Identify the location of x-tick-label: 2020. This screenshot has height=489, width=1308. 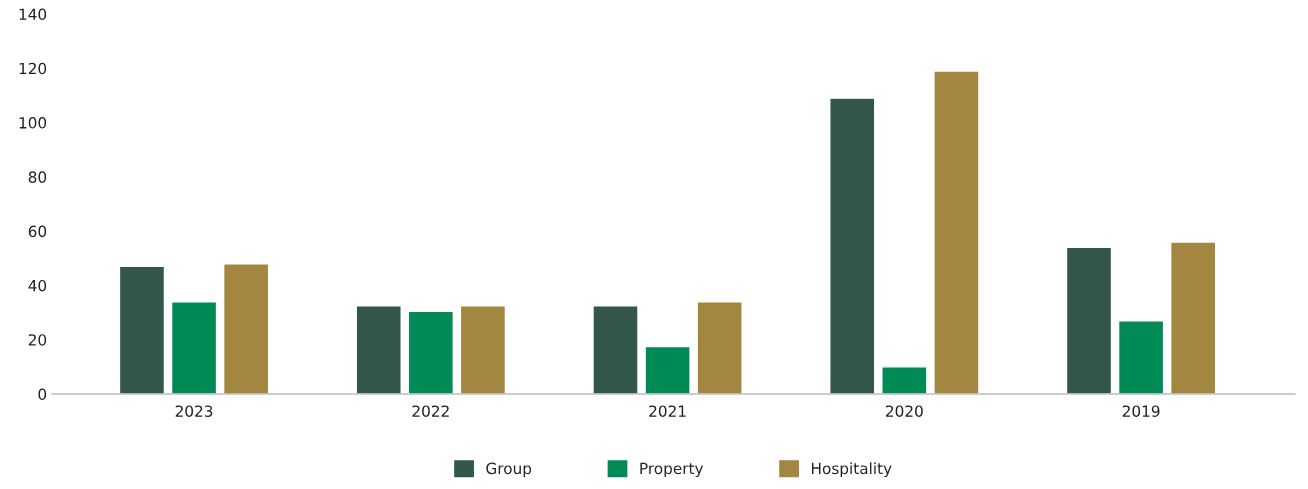
(904, 411).